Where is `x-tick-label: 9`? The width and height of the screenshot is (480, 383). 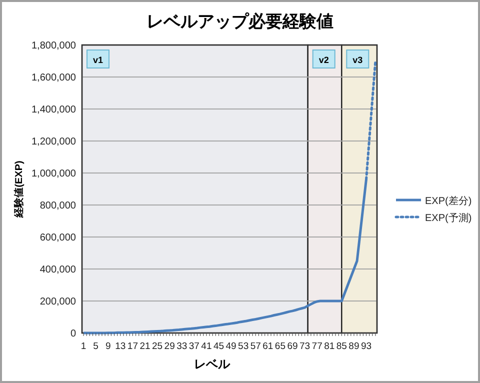
x-tick-label: 9 is located at coordinates (108, 346).